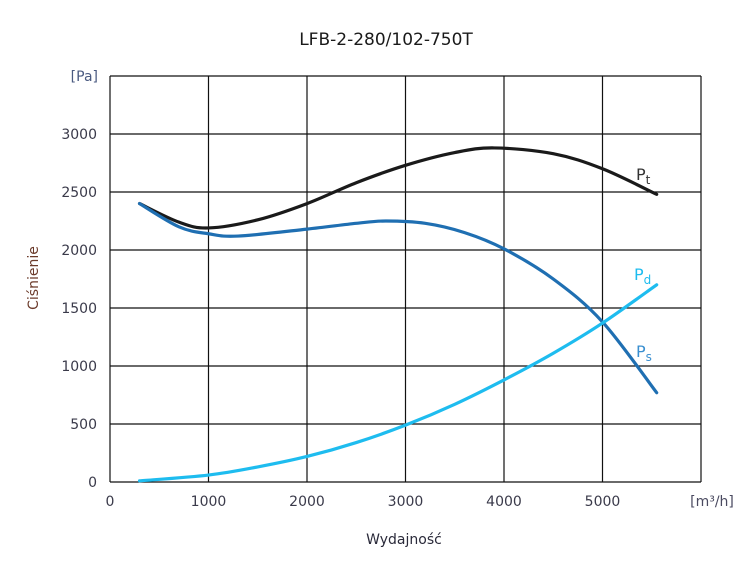  Describe the element at coordinates (504, 502) in the screenshot. I see `x-tick-label: 4000` at that location.